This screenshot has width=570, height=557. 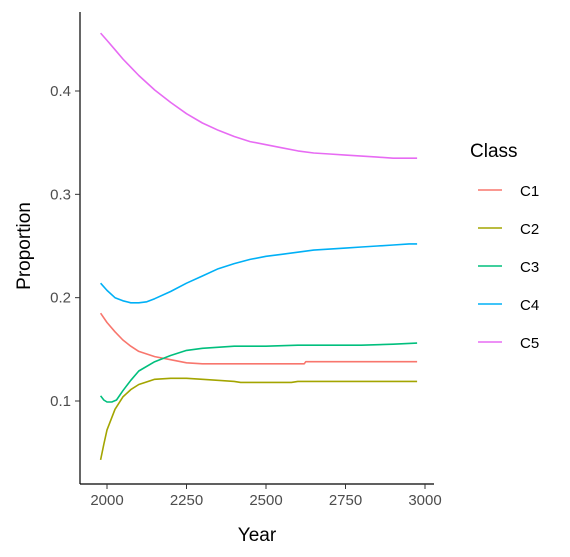 What do you see at coordinates (529, 343) in the screenshot?
I see `legend-label-c5: C5` at bounding box center [529, 343].